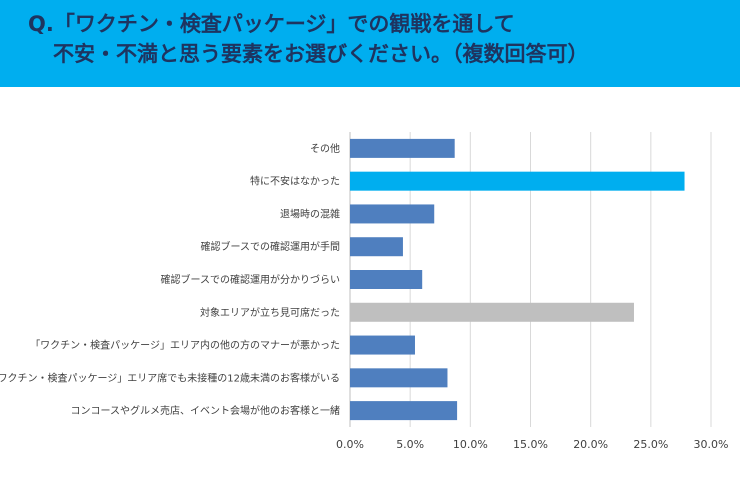 The width and height of the screenshot is (740, 495). I want to click on category-label: その他, so click(325, 148).